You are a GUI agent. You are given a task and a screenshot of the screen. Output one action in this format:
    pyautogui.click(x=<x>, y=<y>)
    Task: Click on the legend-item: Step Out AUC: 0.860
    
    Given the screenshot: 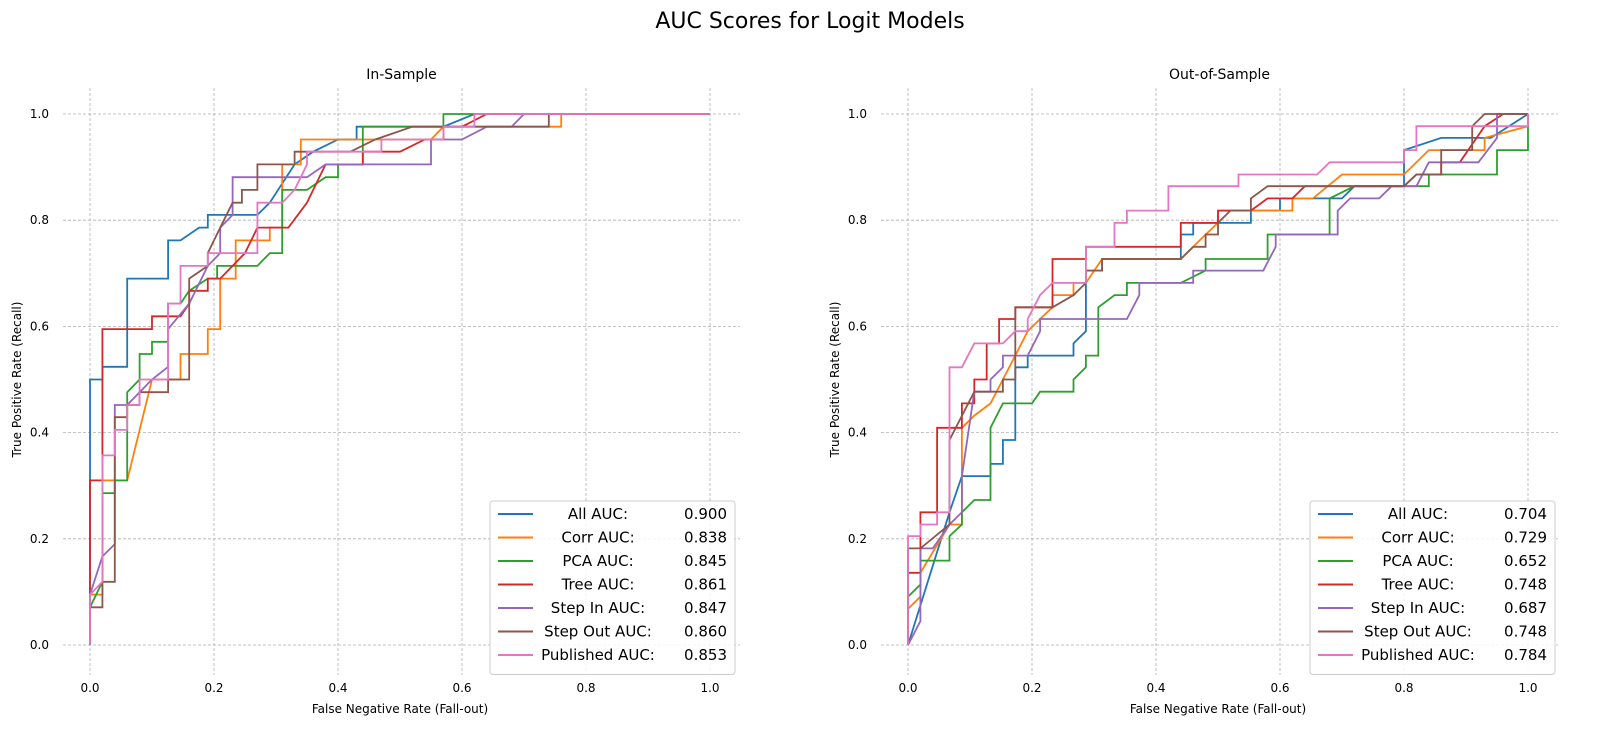 What is the action you would take?
    pyautogui.click(x=612, y=632)
    